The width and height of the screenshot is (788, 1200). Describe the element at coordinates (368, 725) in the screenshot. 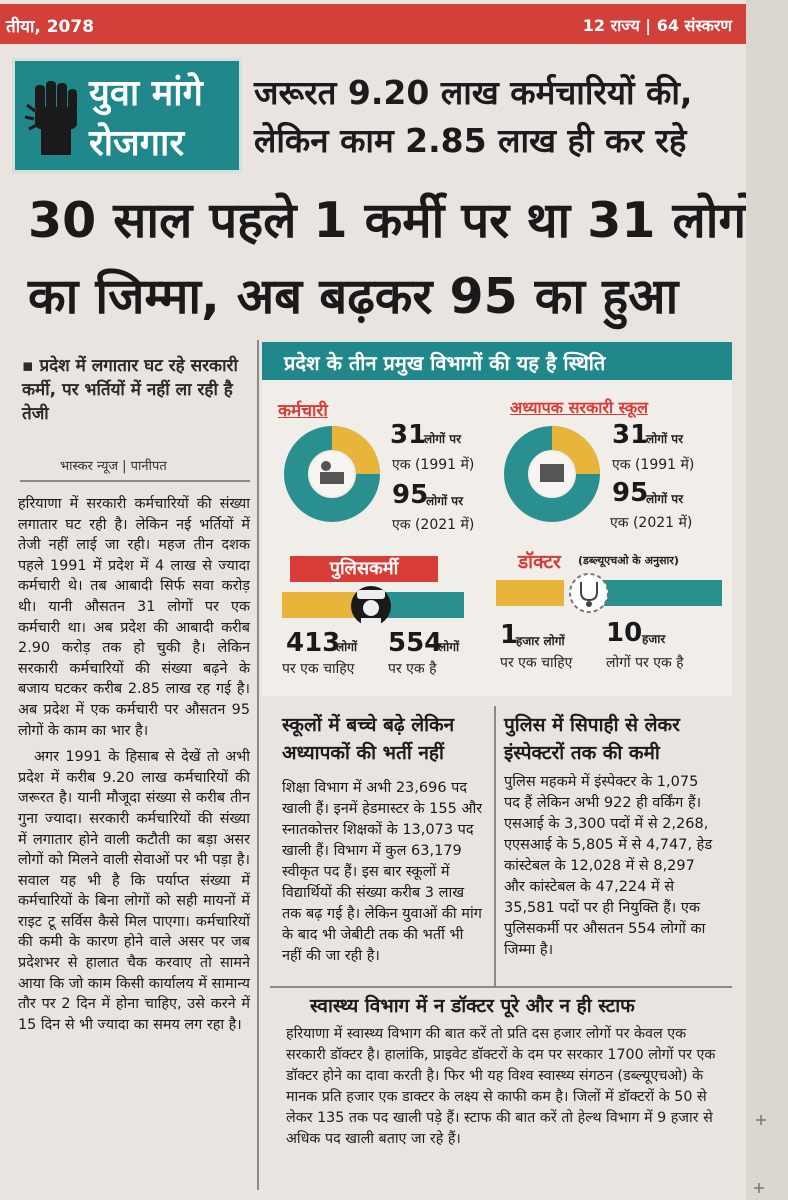

I see `schools-title-1: स्कूलों में बच्चे बढ़े लेकिन` at that location.